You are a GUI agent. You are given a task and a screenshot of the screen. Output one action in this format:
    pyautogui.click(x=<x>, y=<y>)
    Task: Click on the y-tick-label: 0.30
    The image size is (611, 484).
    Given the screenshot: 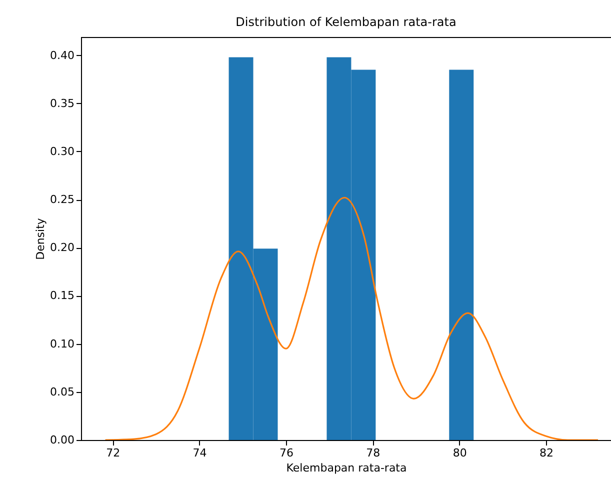 What is the action you would take?
    pyautogui.click(x=62, y=151)
    